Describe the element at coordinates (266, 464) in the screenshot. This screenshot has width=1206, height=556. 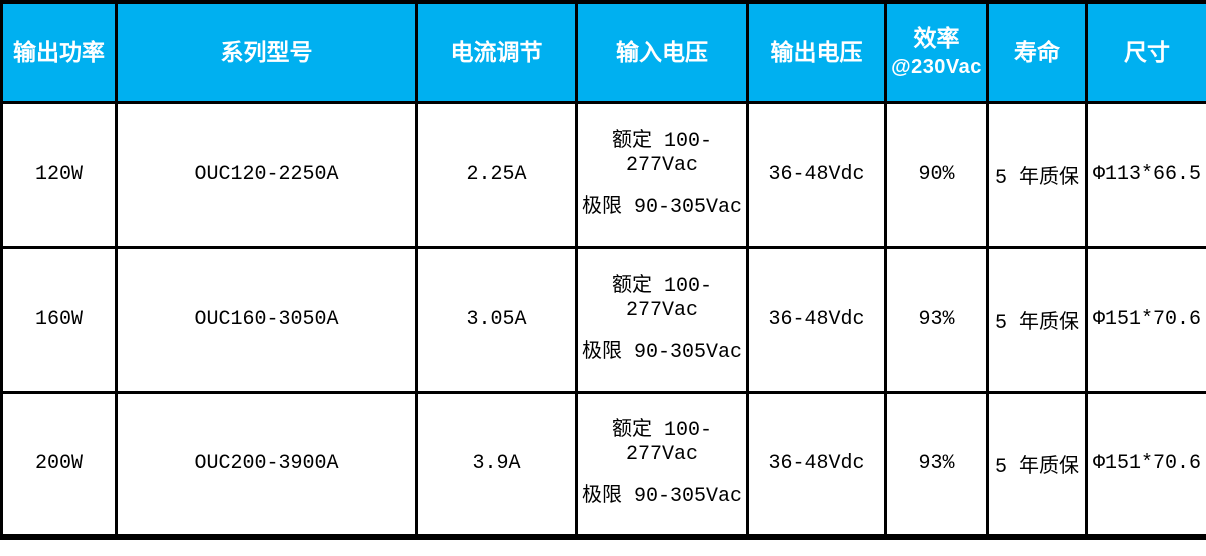
I see `cell-model: OUC200-3900A` at that location.